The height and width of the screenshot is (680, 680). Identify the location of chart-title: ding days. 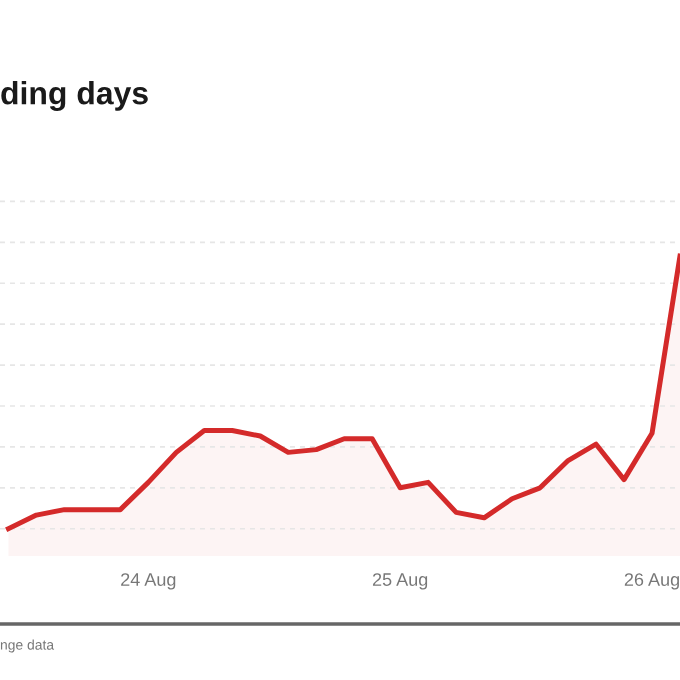
(74, 96).